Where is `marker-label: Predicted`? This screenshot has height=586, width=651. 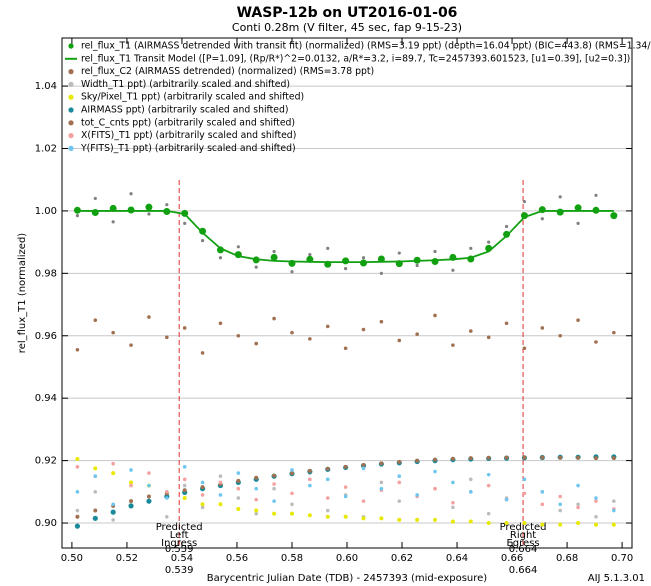 marker-label: Predicted is located at coordinates (523, 527).